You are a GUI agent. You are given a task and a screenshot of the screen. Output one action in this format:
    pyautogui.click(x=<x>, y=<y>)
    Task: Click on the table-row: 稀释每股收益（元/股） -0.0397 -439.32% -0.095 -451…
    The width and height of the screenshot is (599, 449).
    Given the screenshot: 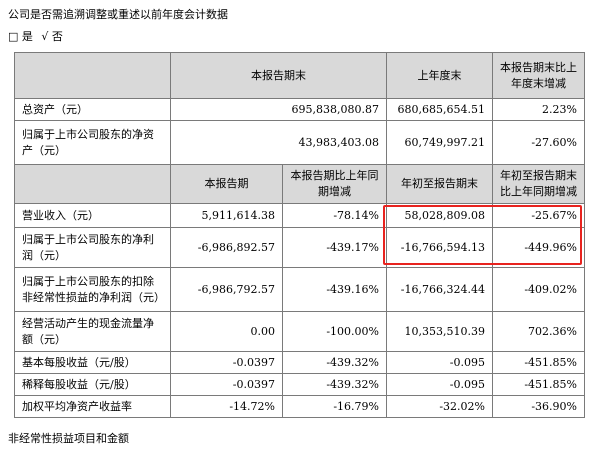 What is the action you would take?
    pyautogui.click(x=299, y=384)
    